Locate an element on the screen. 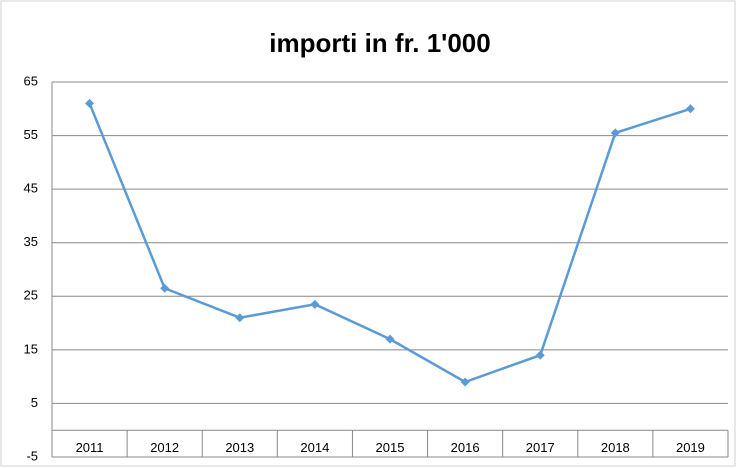 The width and height of the screenshot is (737, 468). y-tick-label: 45 is located at coordinates (31, 188).